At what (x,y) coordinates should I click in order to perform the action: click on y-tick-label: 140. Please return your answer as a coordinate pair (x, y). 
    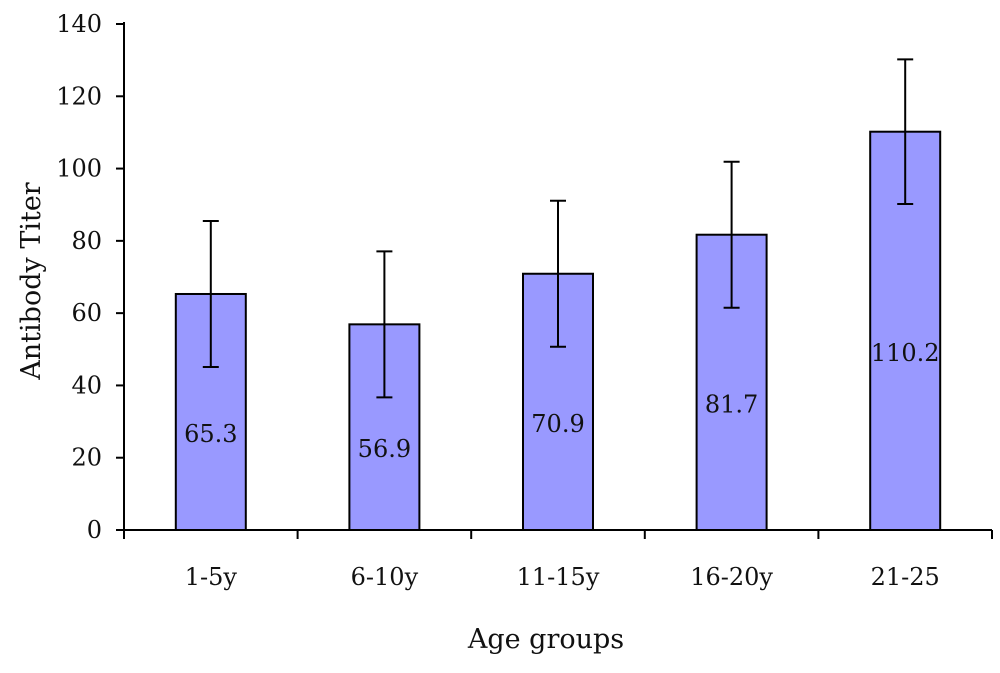
    Looking at the image, I should click on (79, 24).